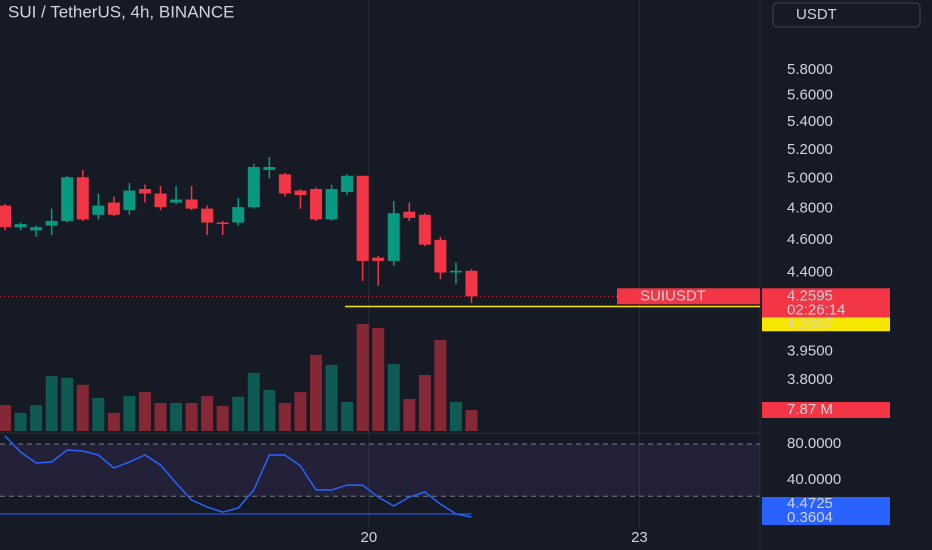 The image size is (932, 550). I want to click on y-tick-label: 4.6000, so click(810, 239).